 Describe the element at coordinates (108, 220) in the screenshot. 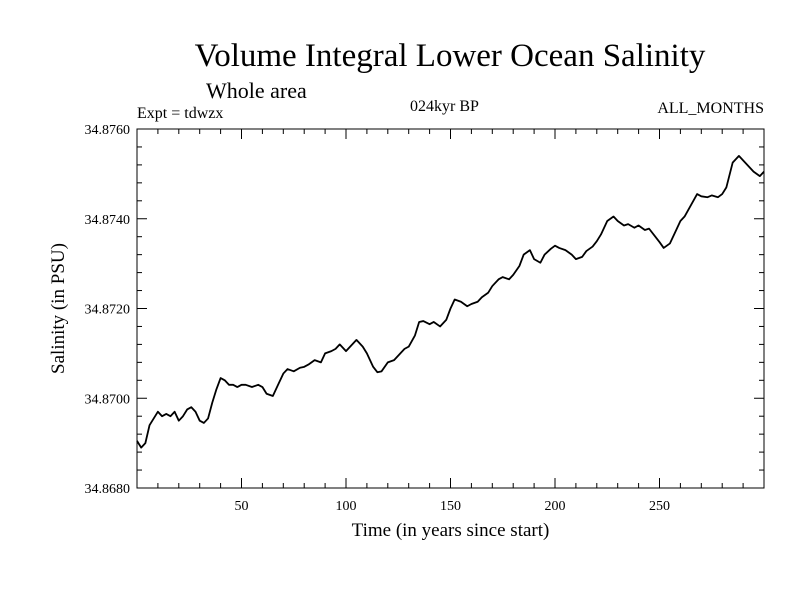

I see `y-tick-label: 34.8740` at that location.